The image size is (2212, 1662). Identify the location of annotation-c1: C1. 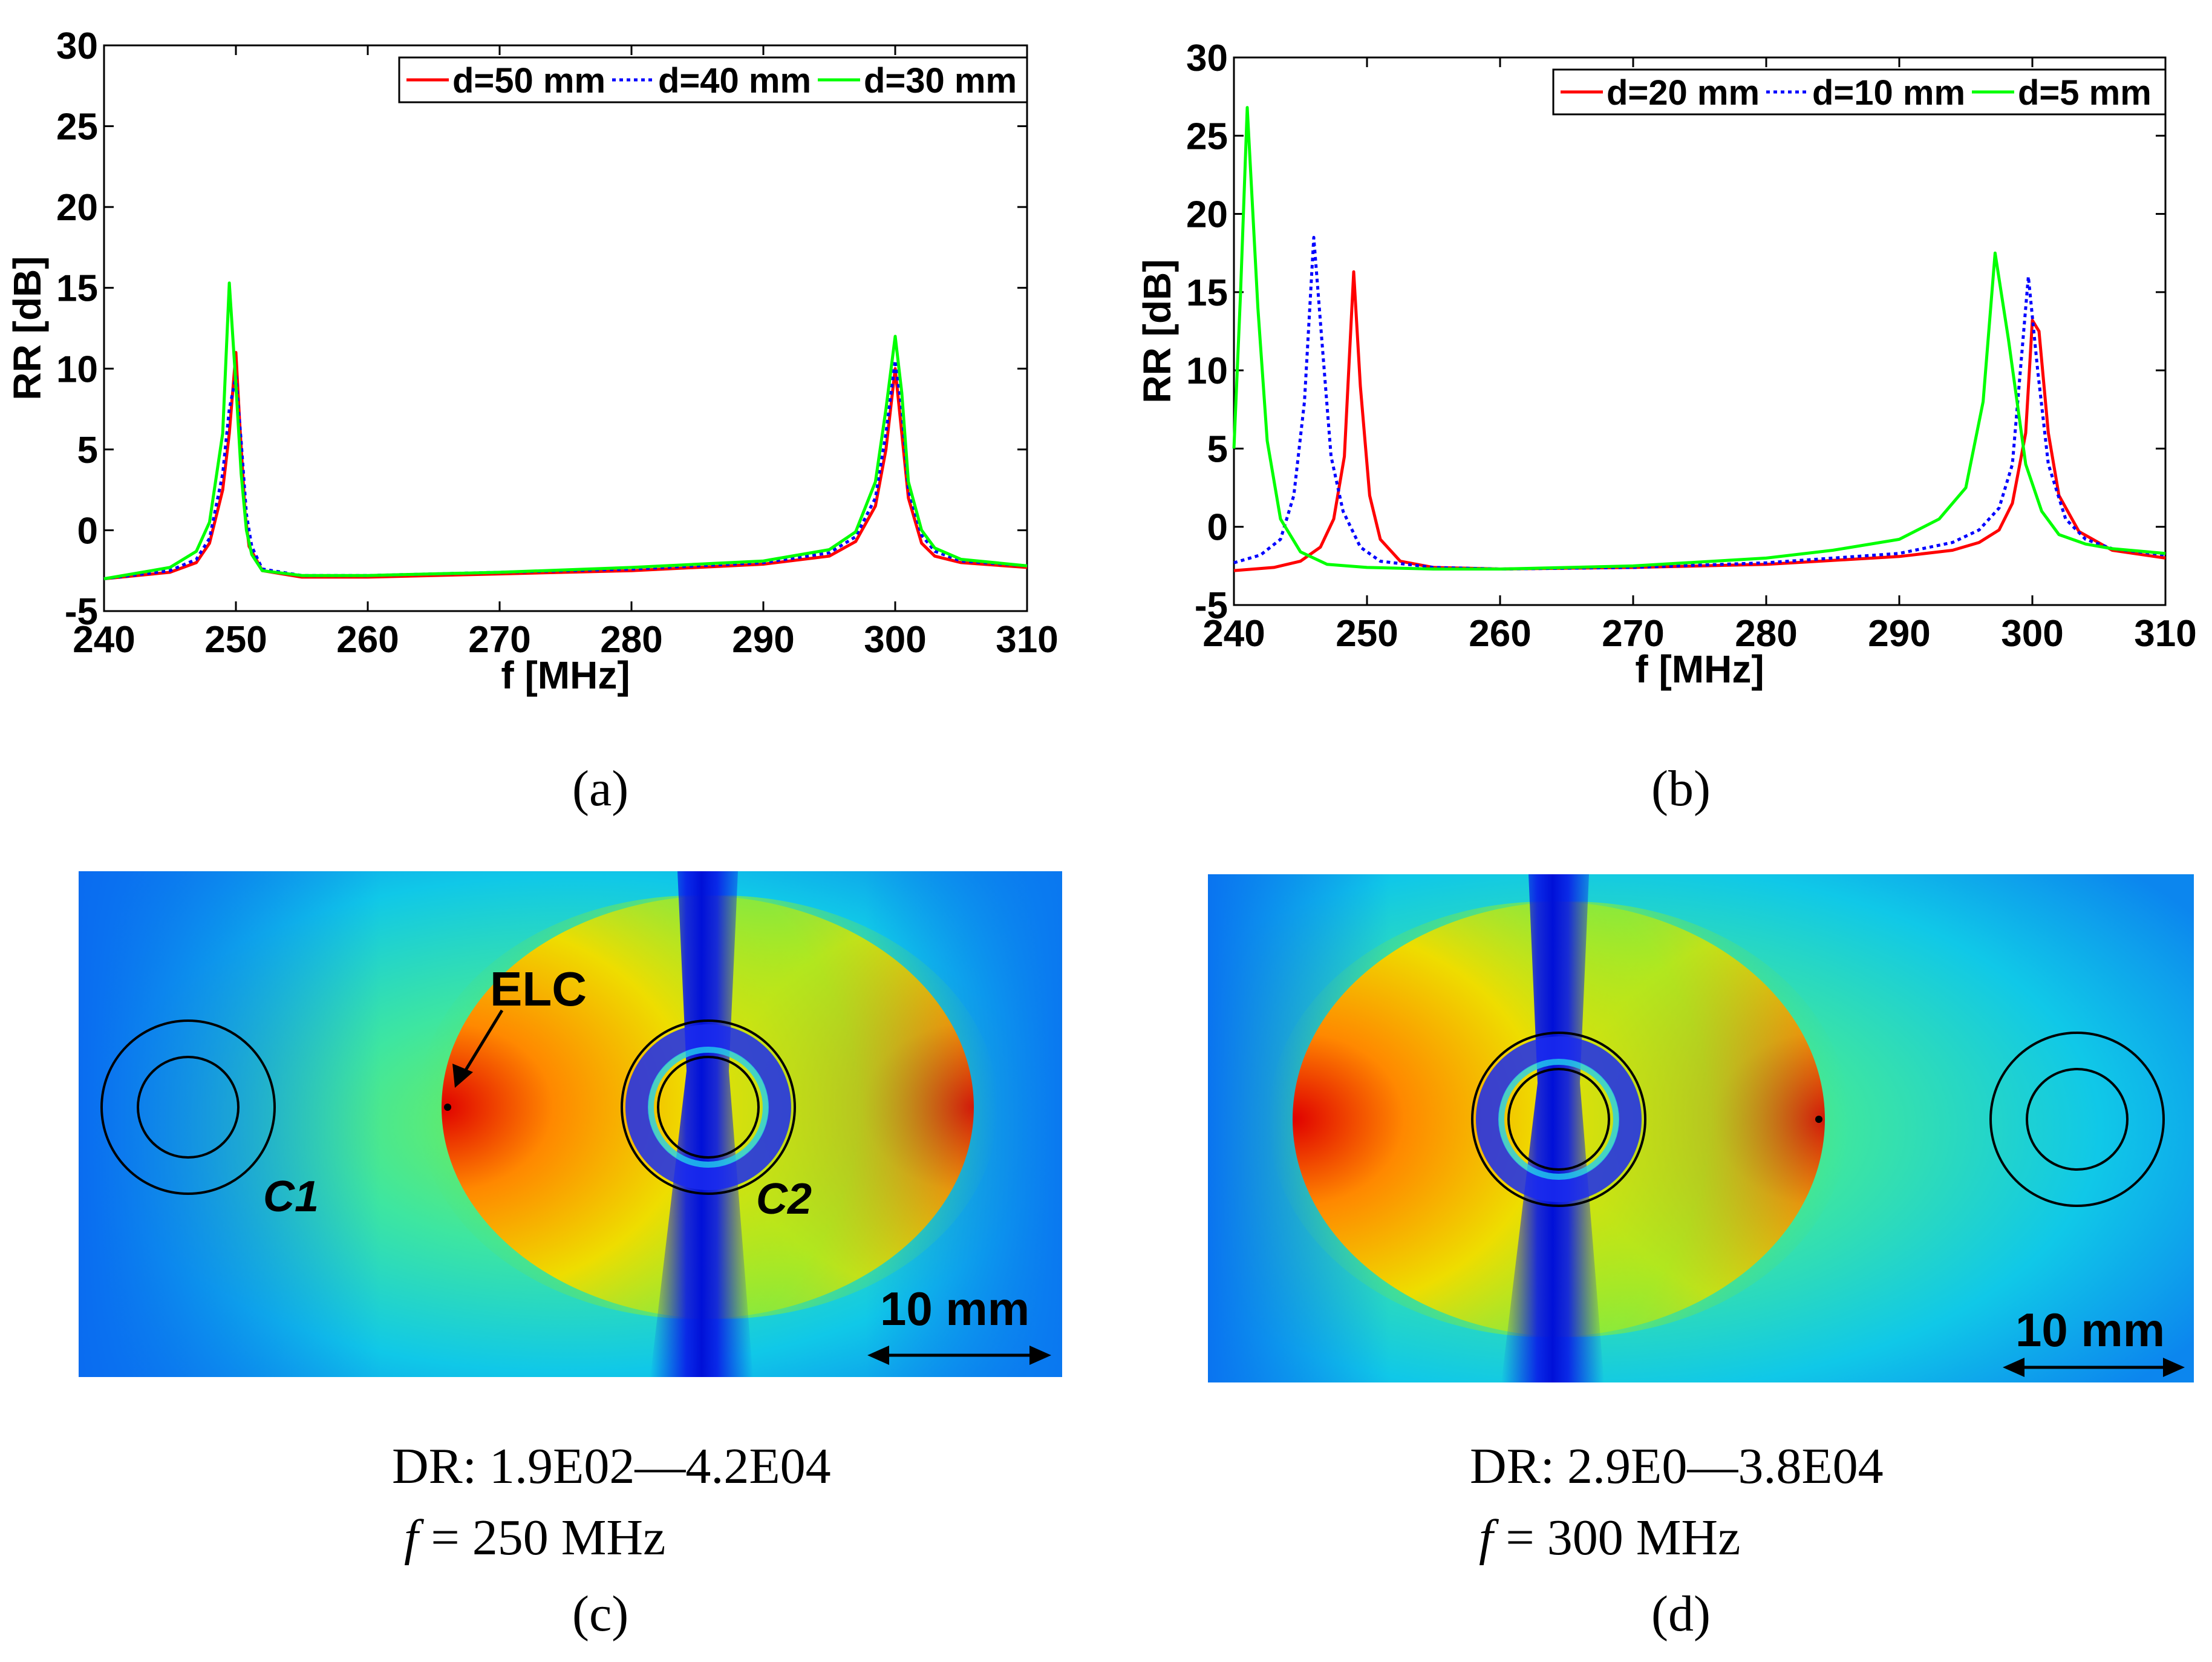
(291, 1197).